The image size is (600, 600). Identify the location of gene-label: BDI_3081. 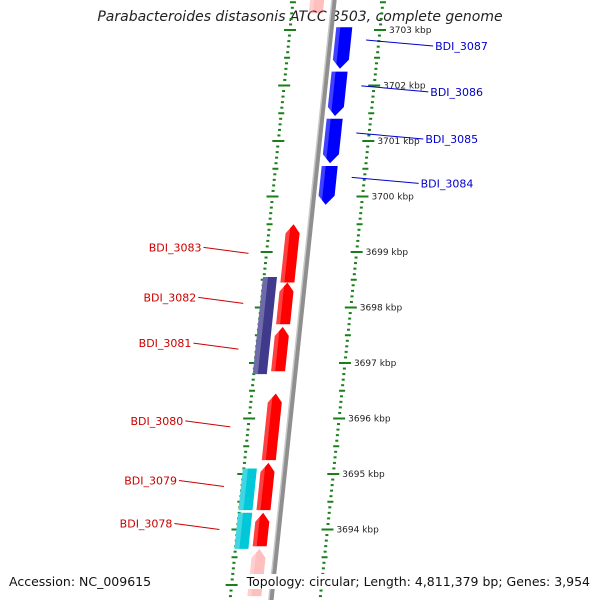
(165, 343).